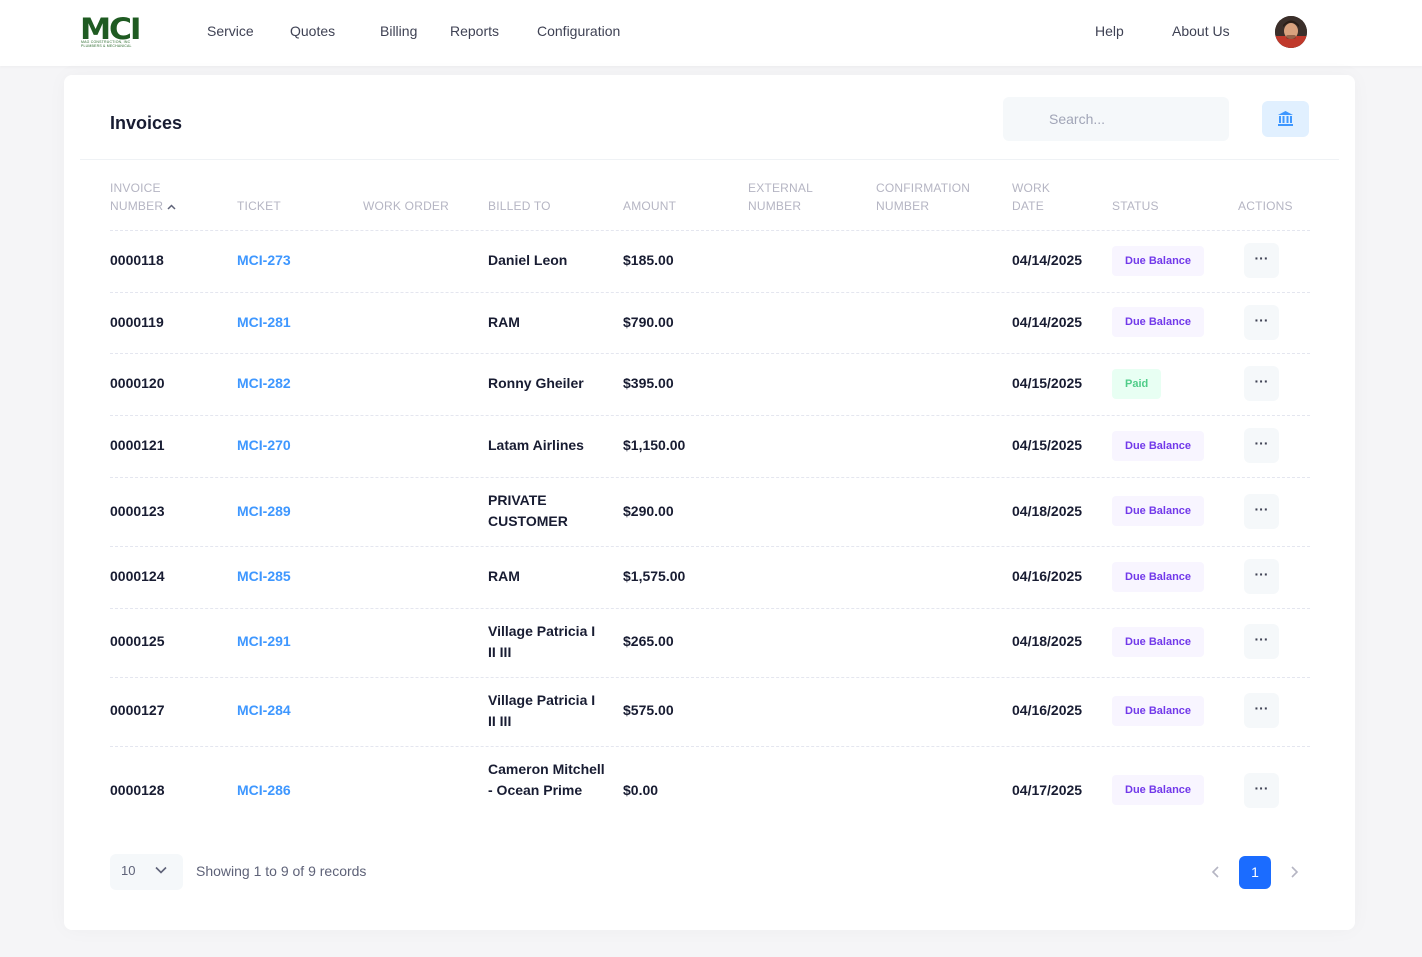 The height and width of the screenshot is (957, 1422). I want to click on cell-invoice-number: 0000121, so click(137, 445).